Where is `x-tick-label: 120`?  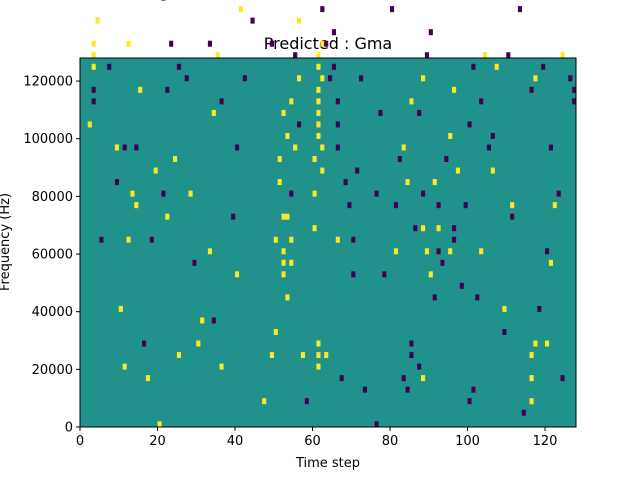 x-tick-label: 120 is located at coordinates (545, 441).